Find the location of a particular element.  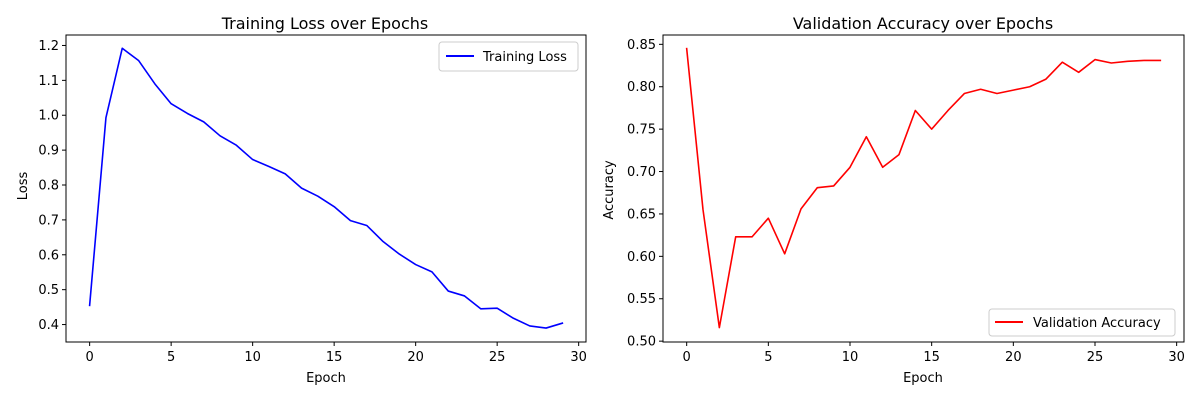

y-tick-label: 0.7 is located at coordinates (48, 220).